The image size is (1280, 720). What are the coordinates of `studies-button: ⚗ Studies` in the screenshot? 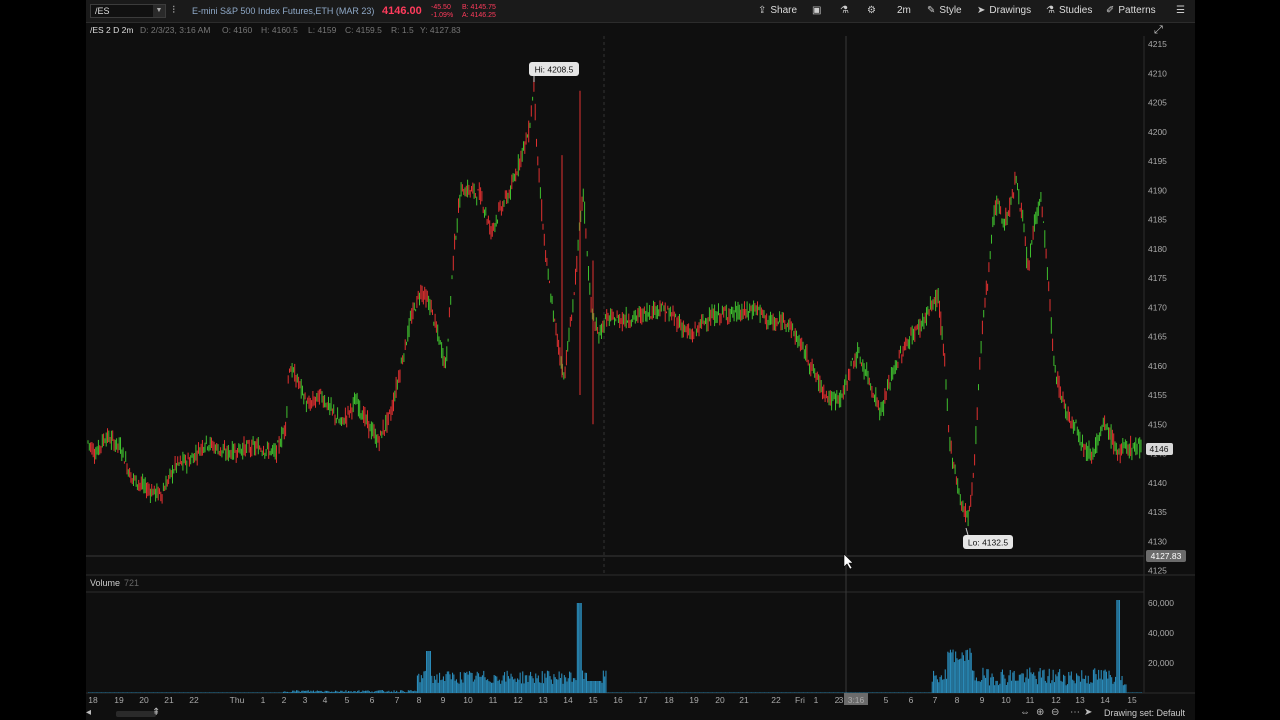 It's located at (1069, 10).